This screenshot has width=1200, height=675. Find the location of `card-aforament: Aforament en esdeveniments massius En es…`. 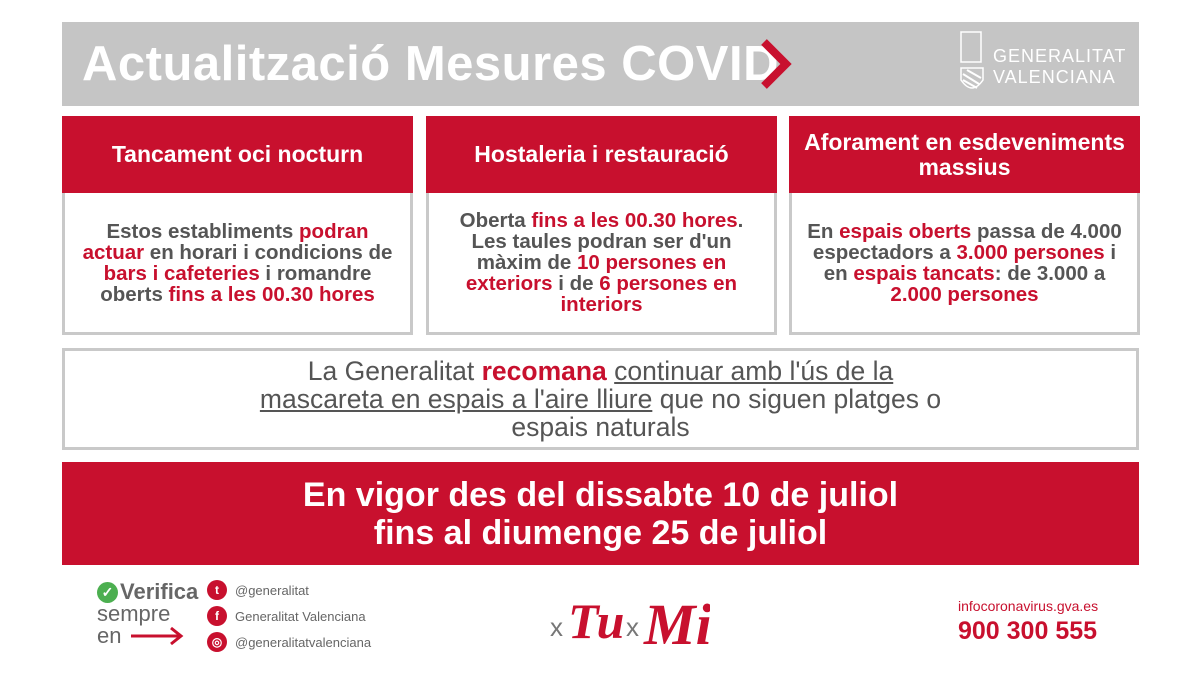

card-aforament: Aforament en esdeveniments massius En es… is located at coordinates (964, 225).